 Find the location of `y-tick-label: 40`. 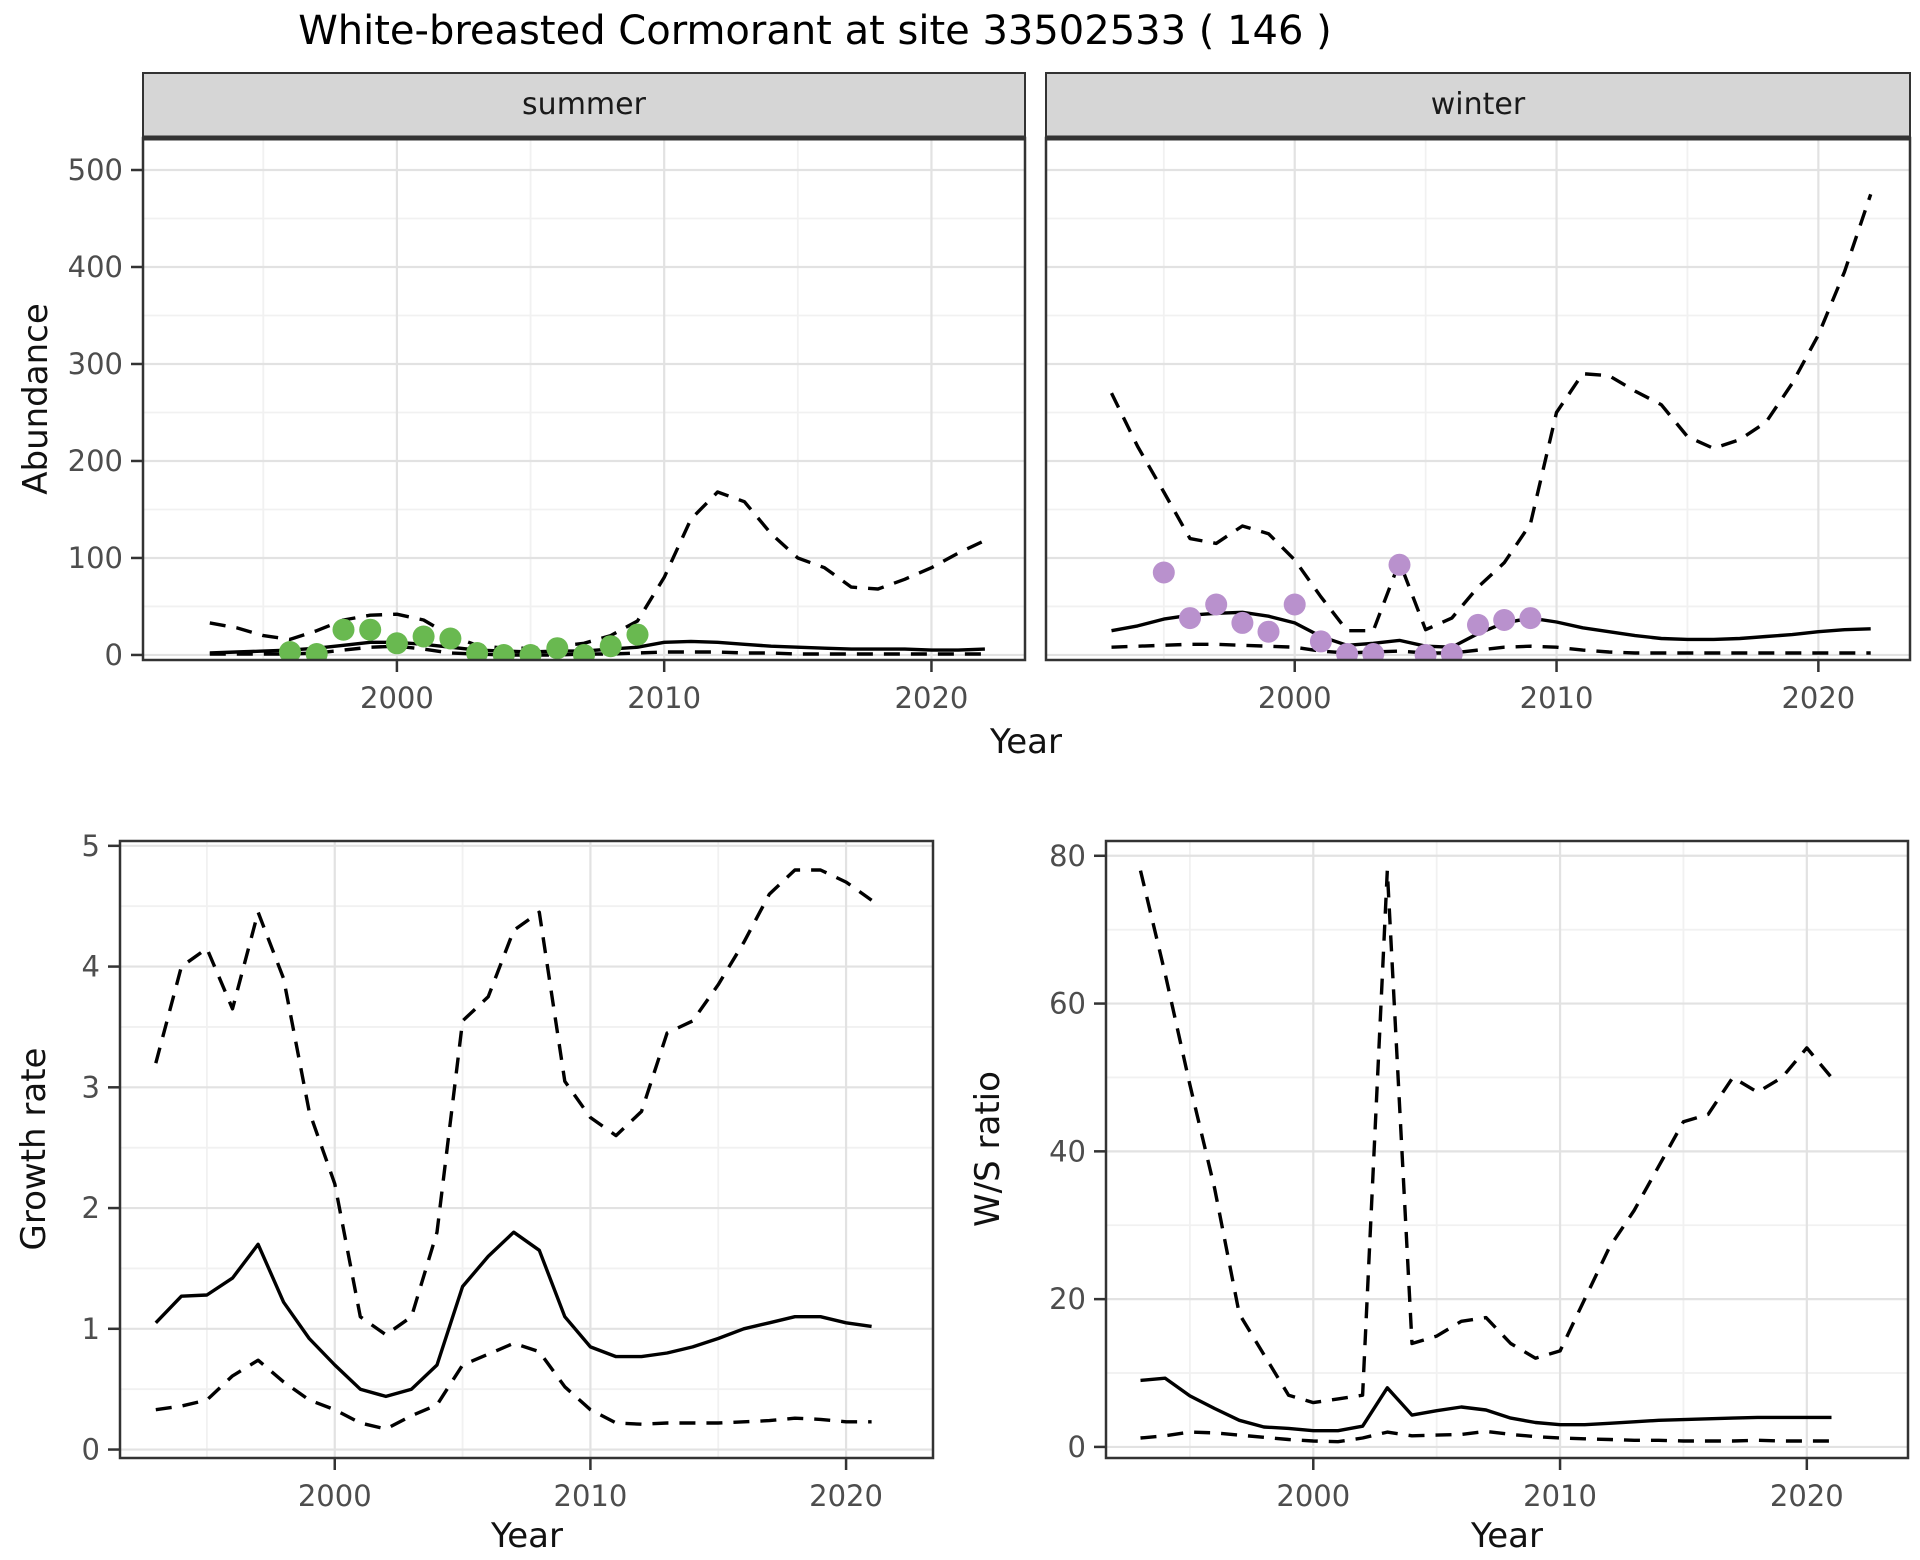

y-tick-label: 40 is located at coordinates (1067, 1151).